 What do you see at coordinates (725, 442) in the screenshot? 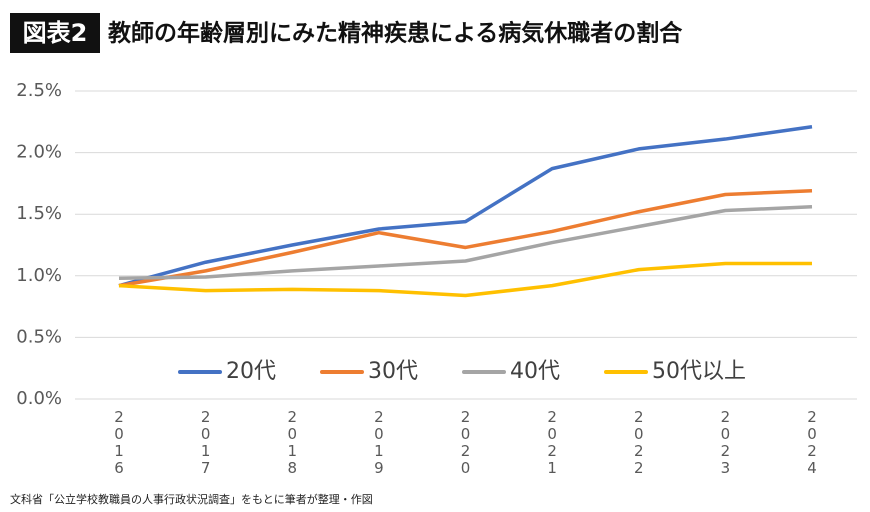
I see `x-tick-label: 2023` at bounding box center [725, 442].